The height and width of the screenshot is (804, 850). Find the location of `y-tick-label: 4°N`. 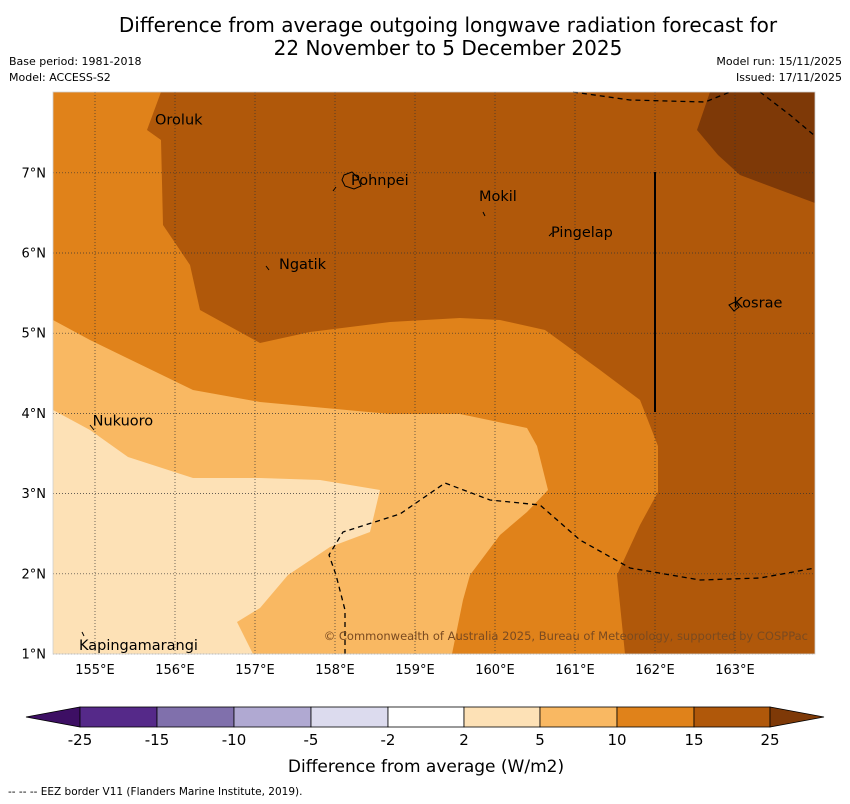

y-tick-label: 4°N is located at coordinates (34, 414).